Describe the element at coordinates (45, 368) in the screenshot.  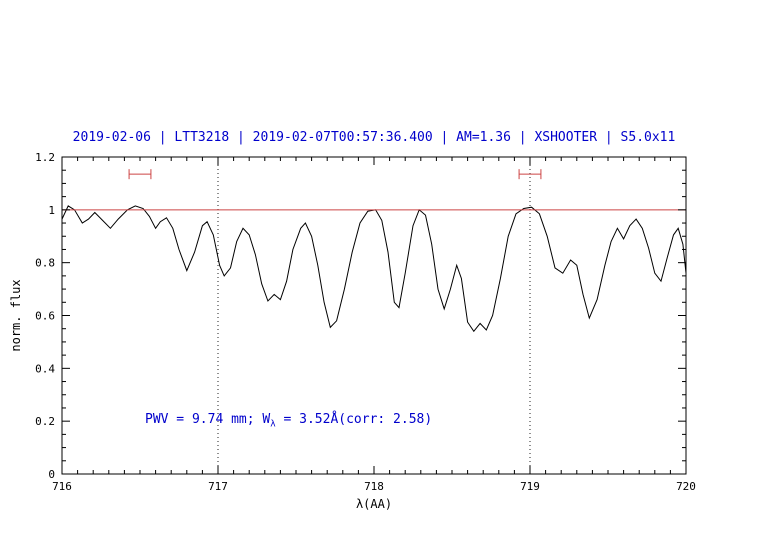
I see `y-tick-label: 0.4` at that location.